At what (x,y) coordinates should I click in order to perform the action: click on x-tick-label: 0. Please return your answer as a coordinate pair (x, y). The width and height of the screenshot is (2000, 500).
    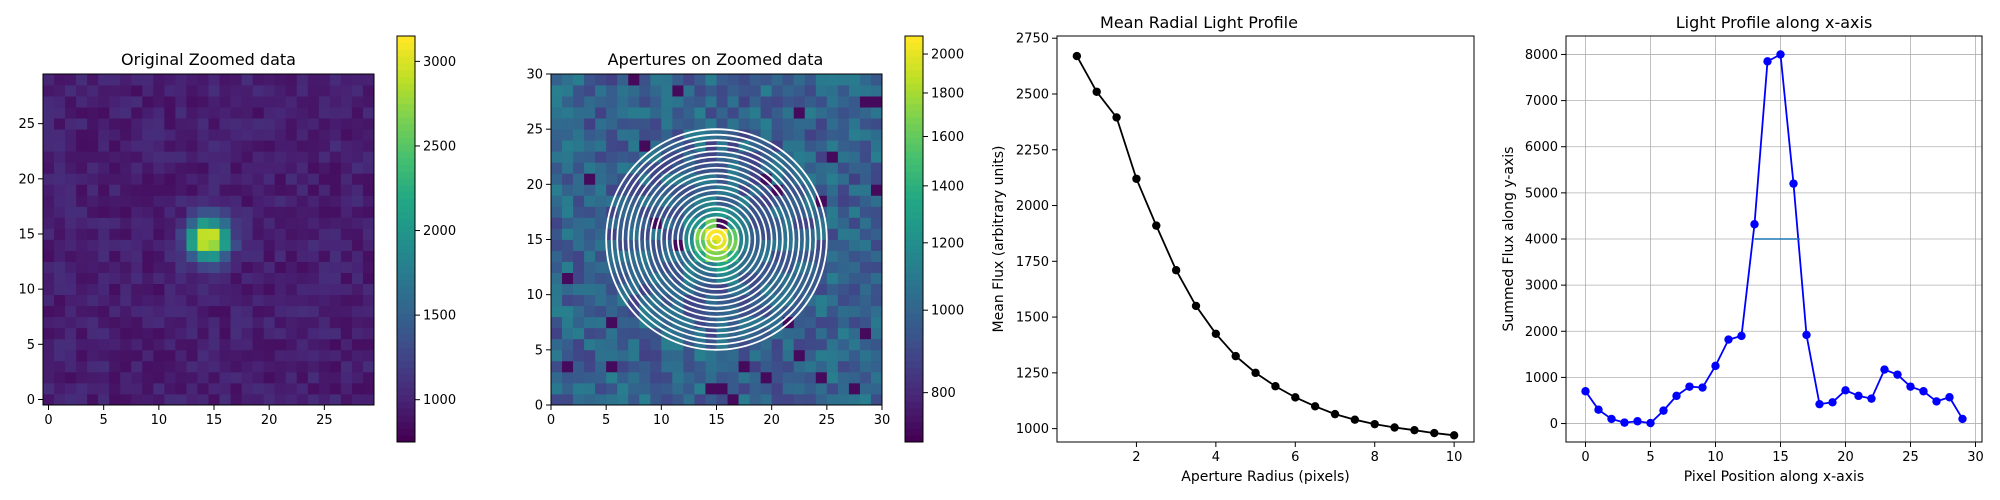
    Looking at the image, I should click on (48, 420).